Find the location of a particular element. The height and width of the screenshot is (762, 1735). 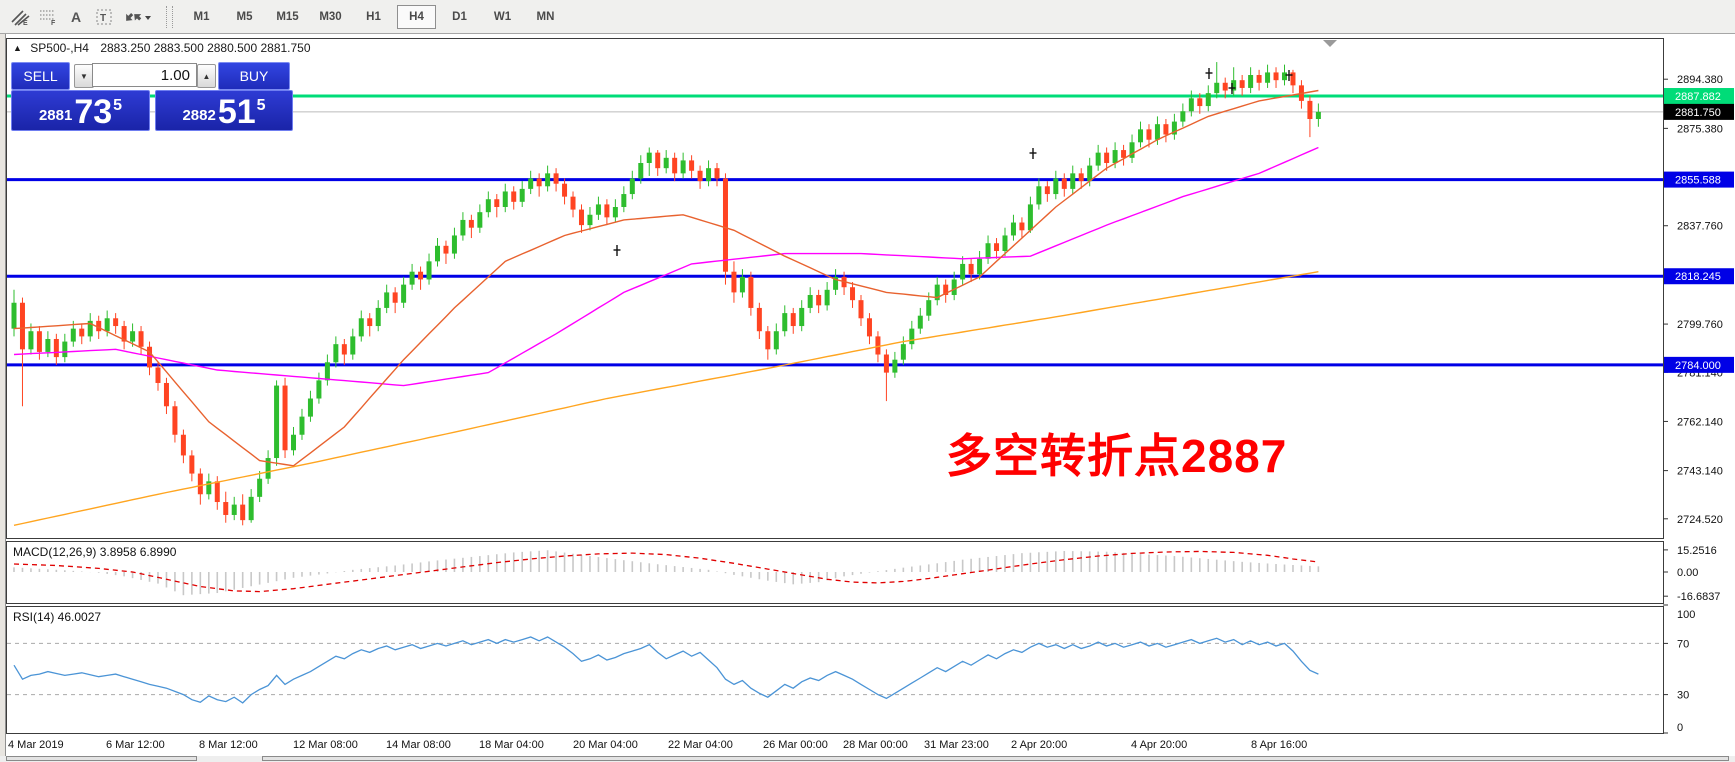

toolbar: E F A T M1 M5 M15 M30 H1 H4 D1 W1 MN is located at coordinates (867, 17).